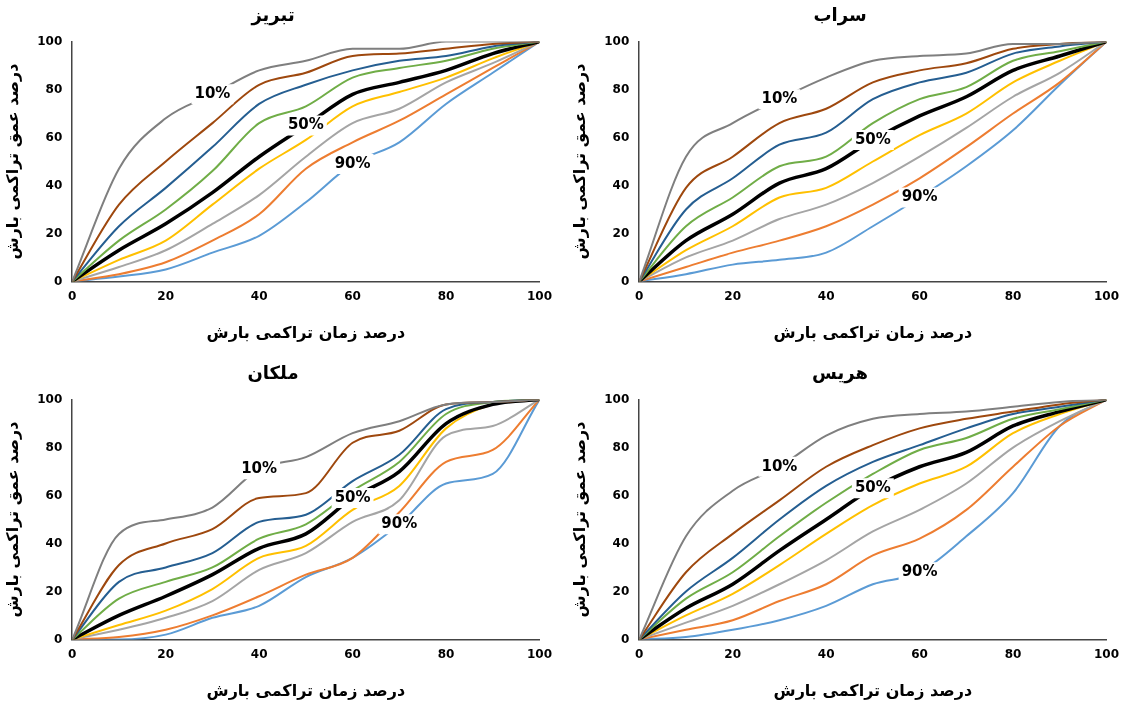 Image resolution: width=1135 pixels, height=705 pixels. I want to click on chart-title: ملکان, so click(273, 372).